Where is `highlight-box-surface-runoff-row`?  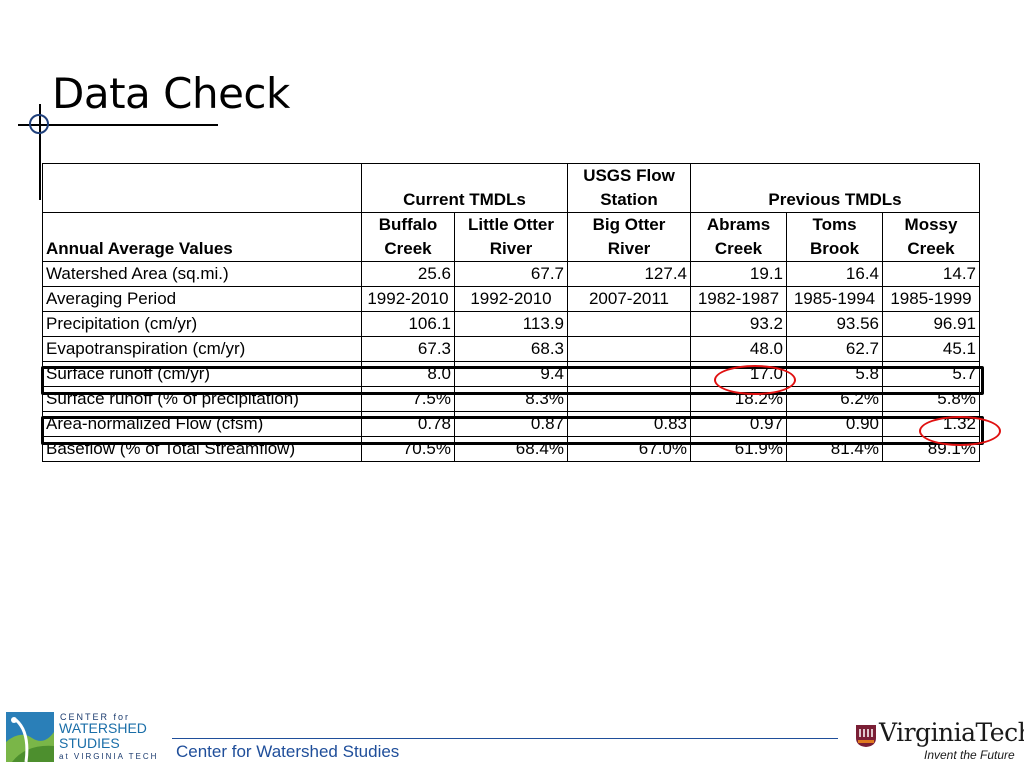
highlight-box-surface-runoff-row is located at coordinates (512, 380).